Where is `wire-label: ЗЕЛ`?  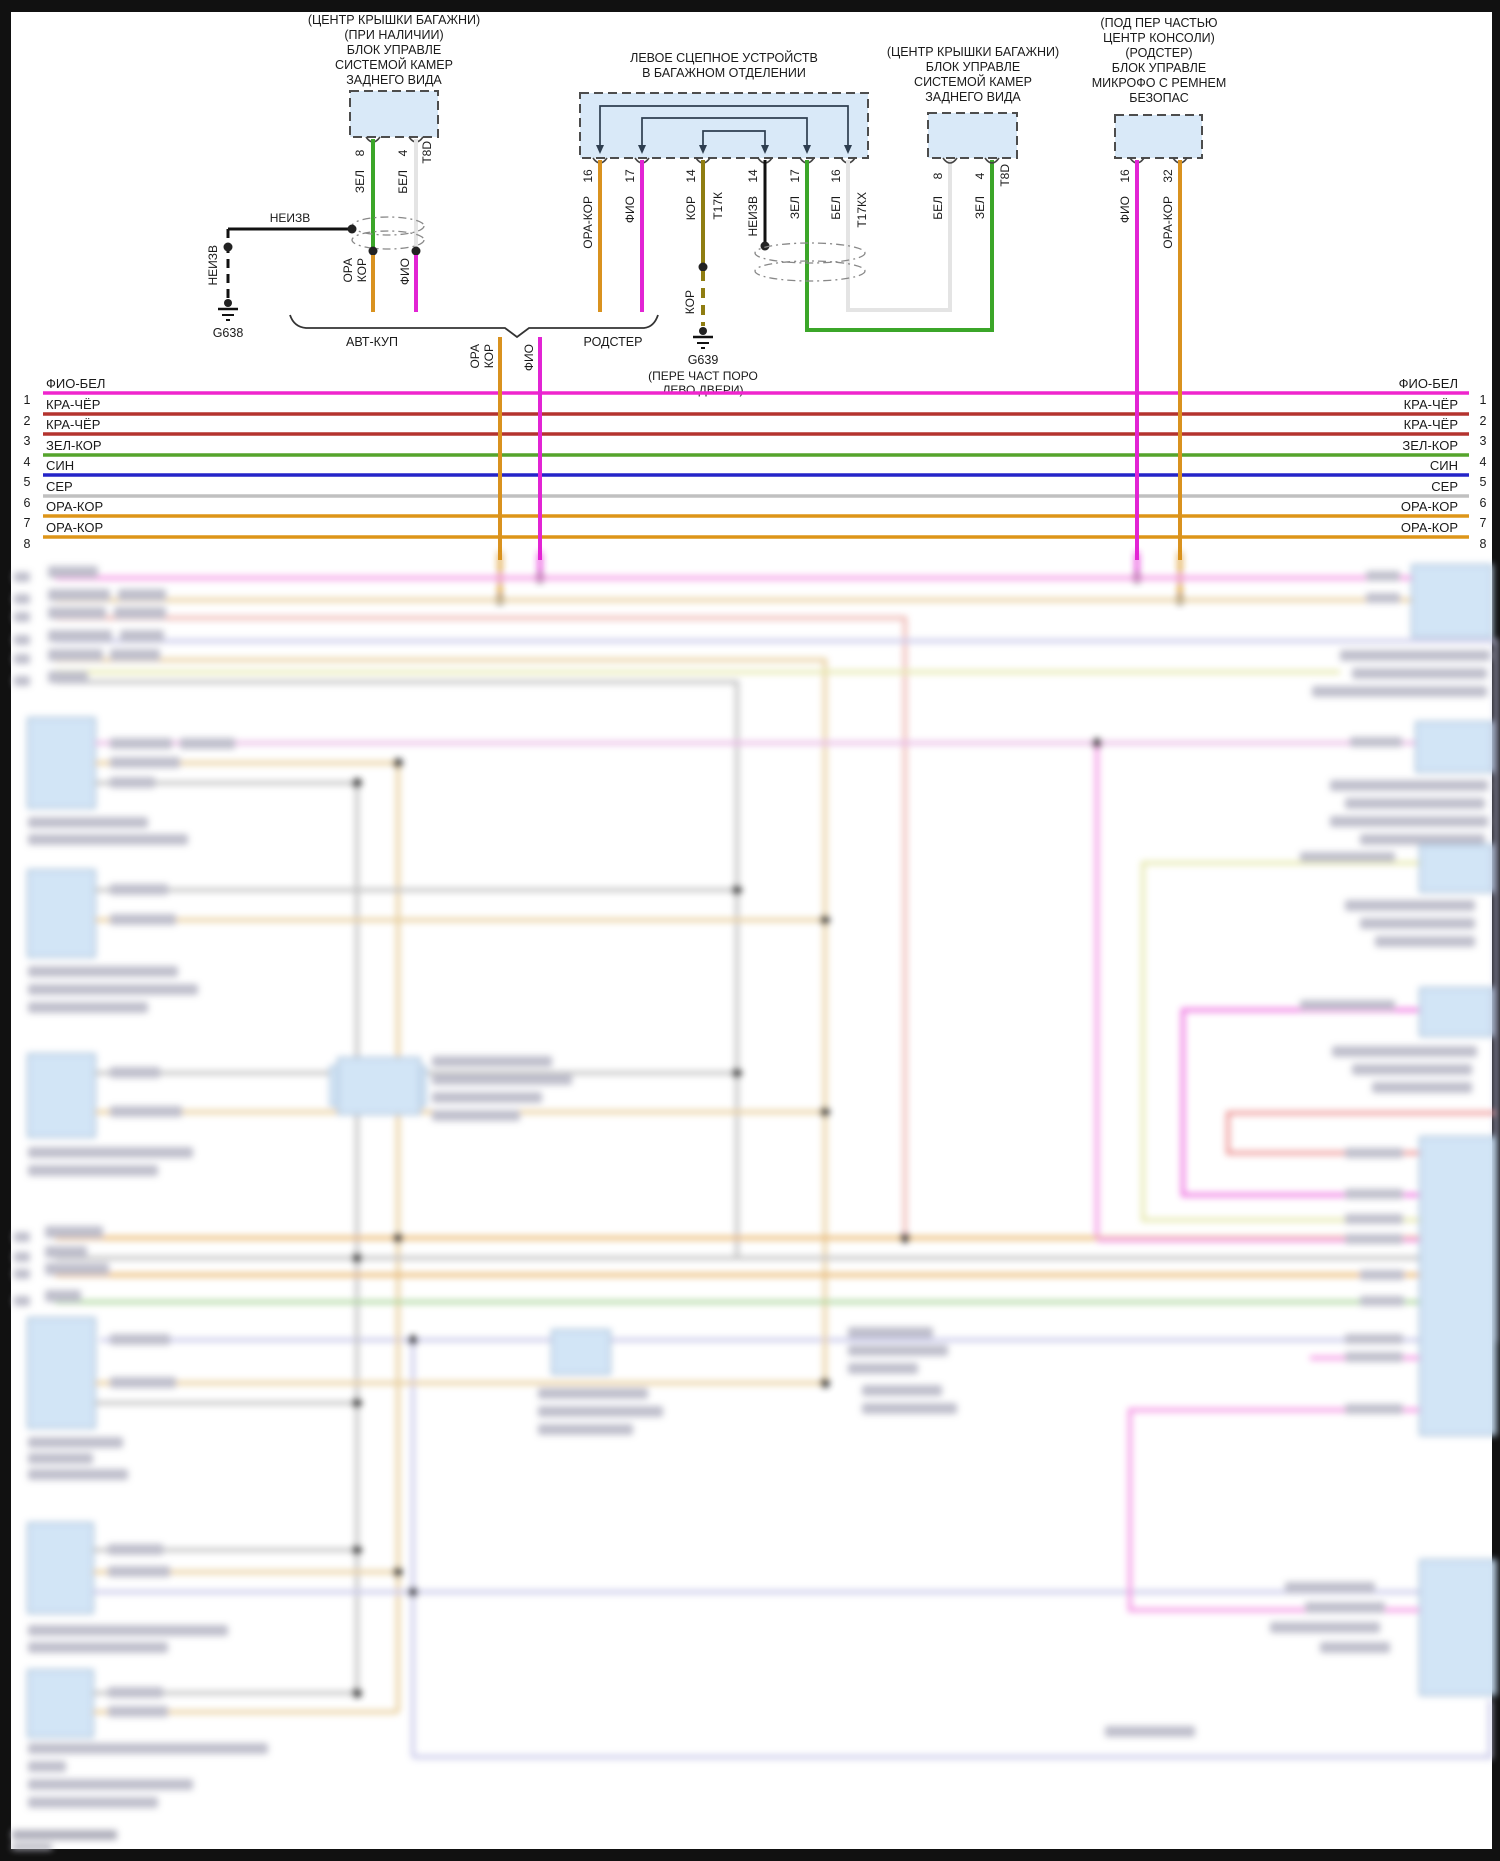 wire-label: ЗЕЛ is located at coordinates (360, 181).